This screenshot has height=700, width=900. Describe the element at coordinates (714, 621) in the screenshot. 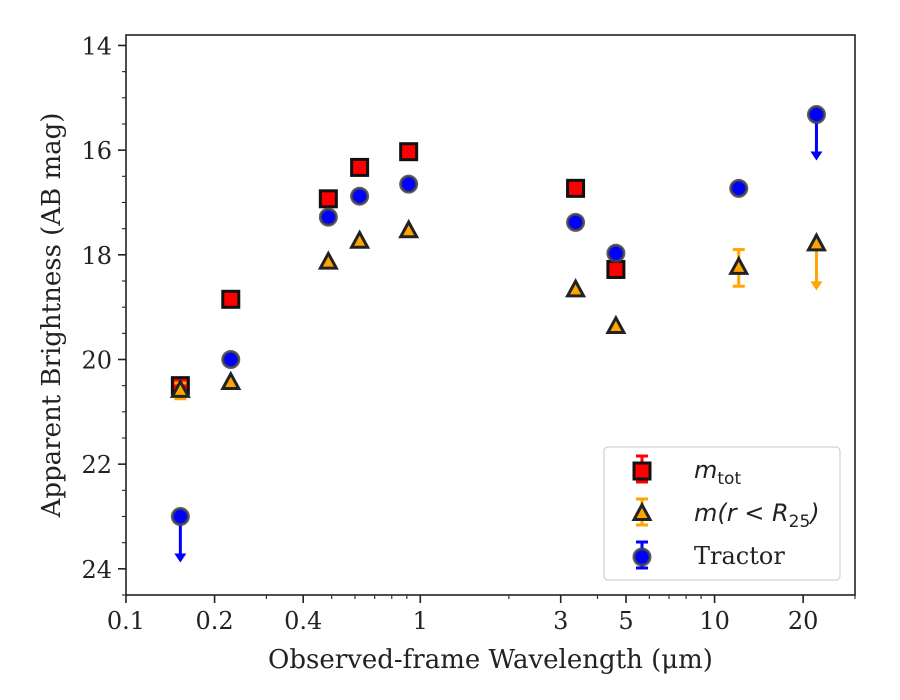

I see `x-tick-label: 10` at that location.